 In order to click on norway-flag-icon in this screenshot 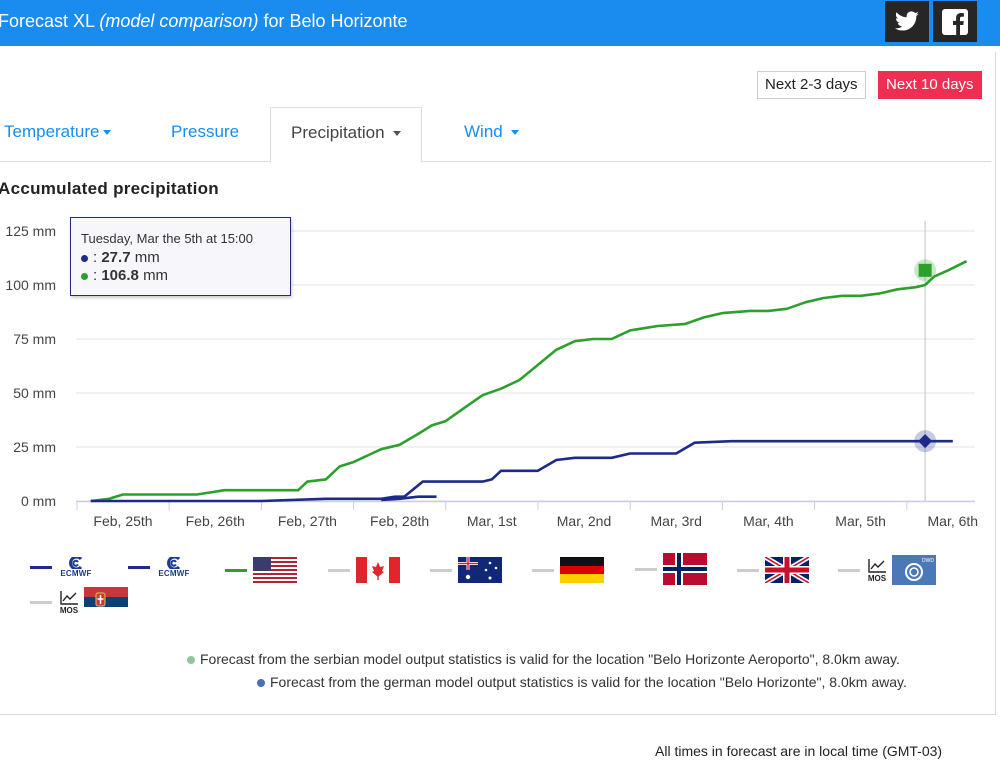, I will do `click(685, 569)`.